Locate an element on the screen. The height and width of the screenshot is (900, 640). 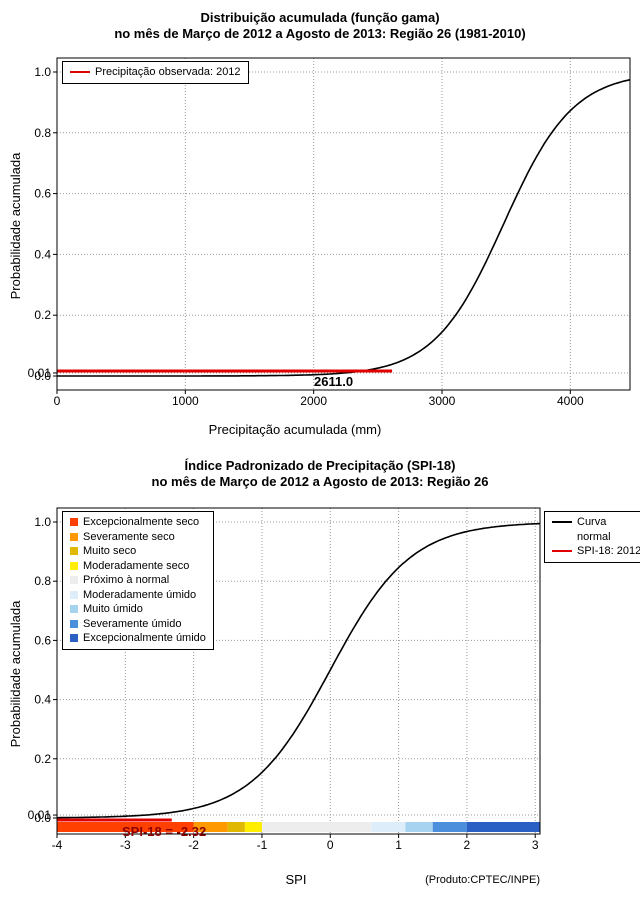
legend-item: Moderadamente úmido is located at coordinates (138, 595).